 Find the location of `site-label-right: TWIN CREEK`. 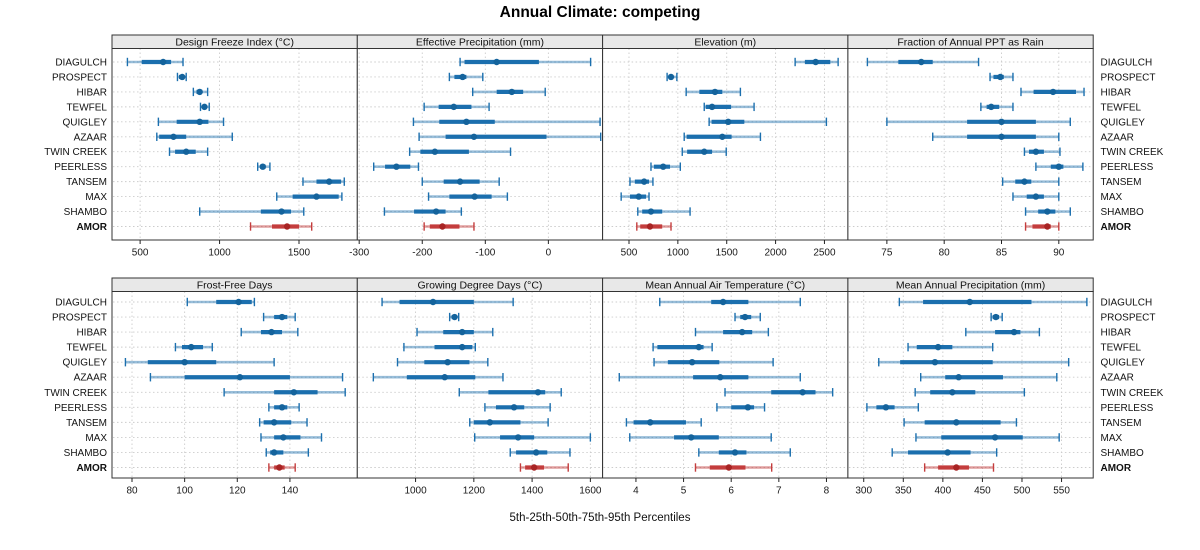

site-label-right: TWIN CREEK is located at coordinates (1132, 393).